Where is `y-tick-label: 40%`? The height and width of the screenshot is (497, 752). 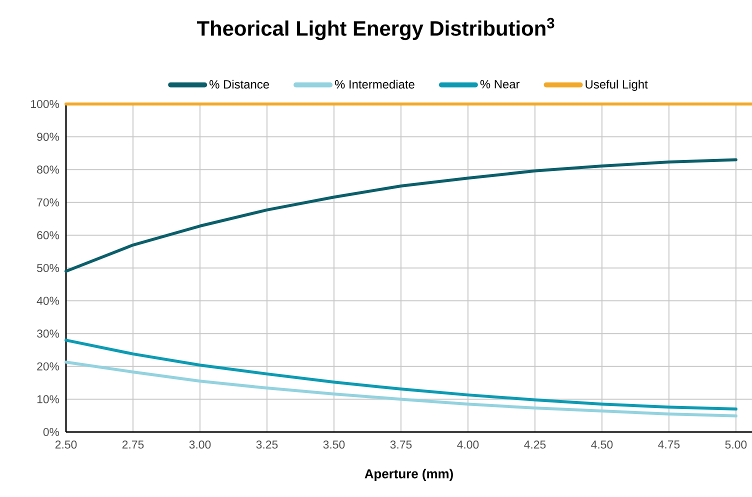
y-tick-label: 40% is located at coordinates (48, 300).